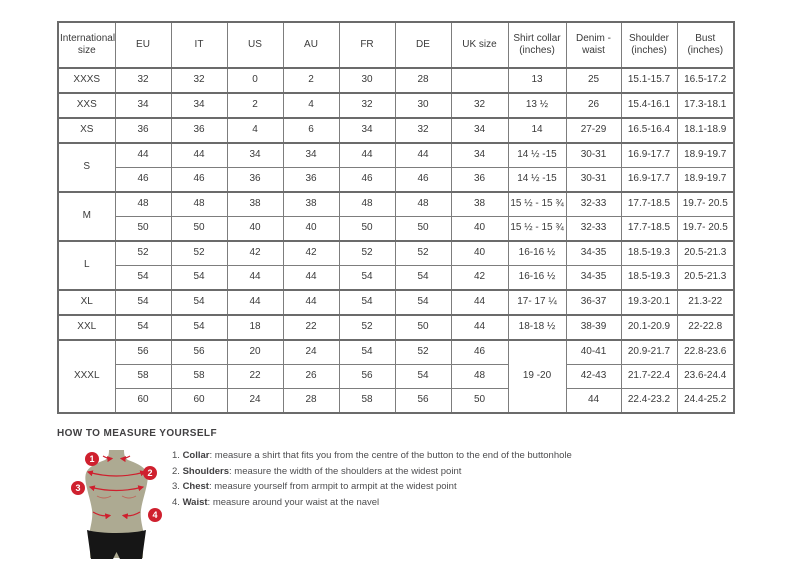  Describe the element at coordinates (155, 515) in the screenshot. I see `measure-badge-4: 4` at that location.